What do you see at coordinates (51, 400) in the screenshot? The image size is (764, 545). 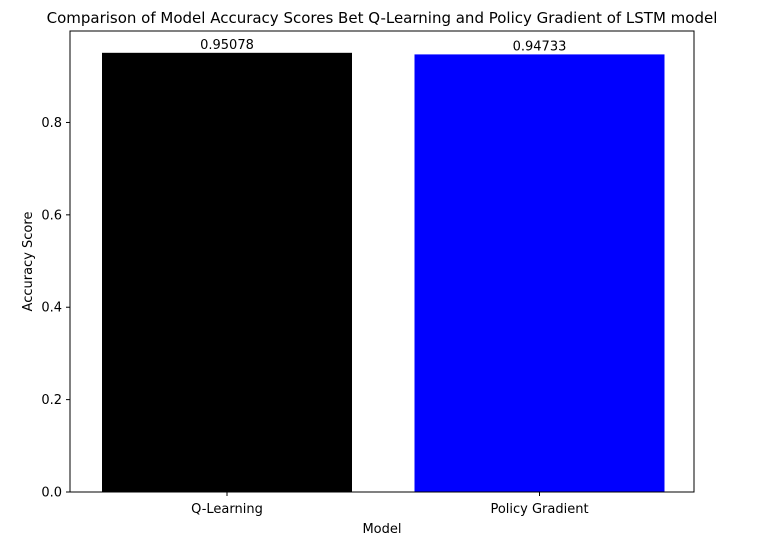 I see `y-tick-label: 0.2` at bounding box center [51, 400].